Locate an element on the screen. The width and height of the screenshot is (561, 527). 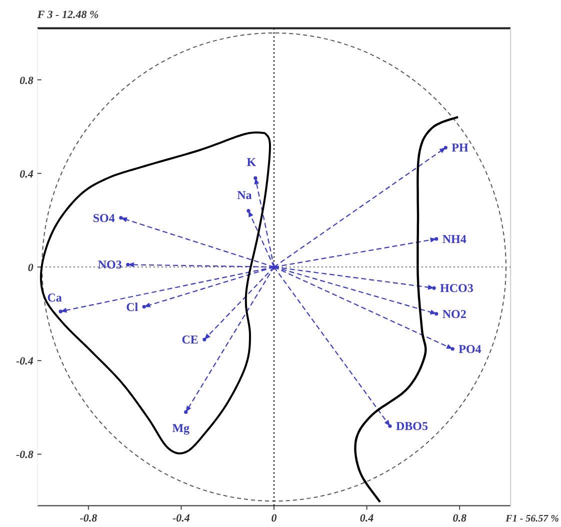
y-tick-label: -0.4 is located at coordinates (25, 362).